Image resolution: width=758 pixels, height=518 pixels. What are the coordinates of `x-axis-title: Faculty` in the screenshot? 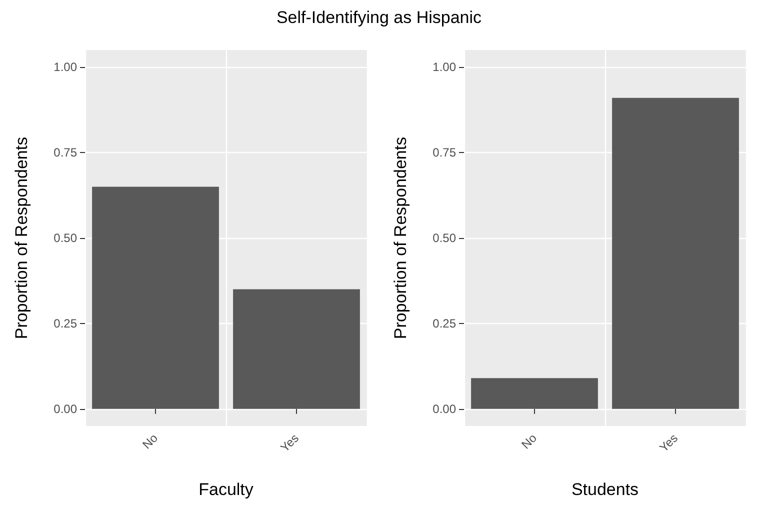 It's located at (226, 489).